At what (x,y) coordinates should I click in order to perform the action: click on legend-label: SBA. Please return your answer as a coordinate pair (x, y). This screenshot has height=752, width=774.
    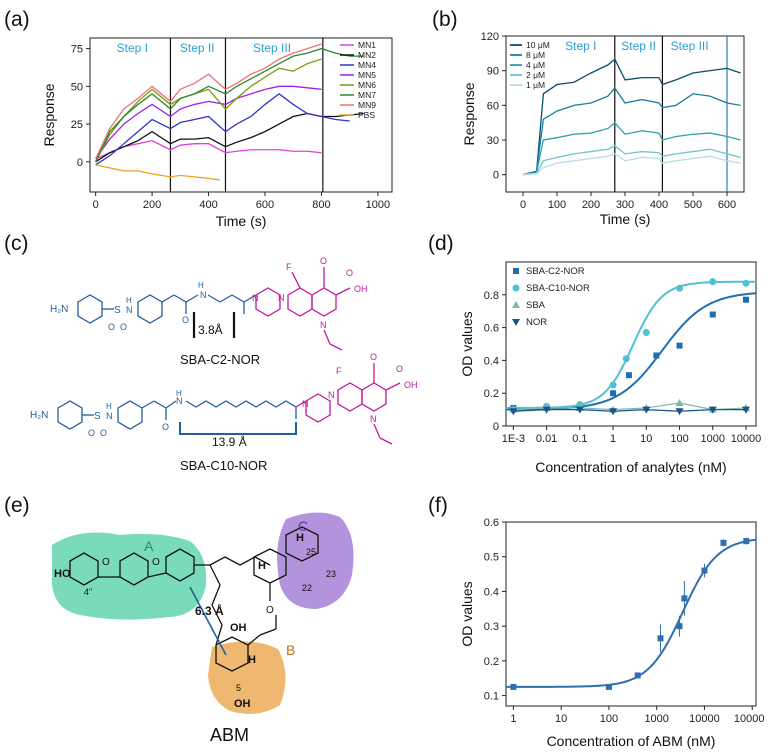
    Looking at the image, I should click on (536, 305).